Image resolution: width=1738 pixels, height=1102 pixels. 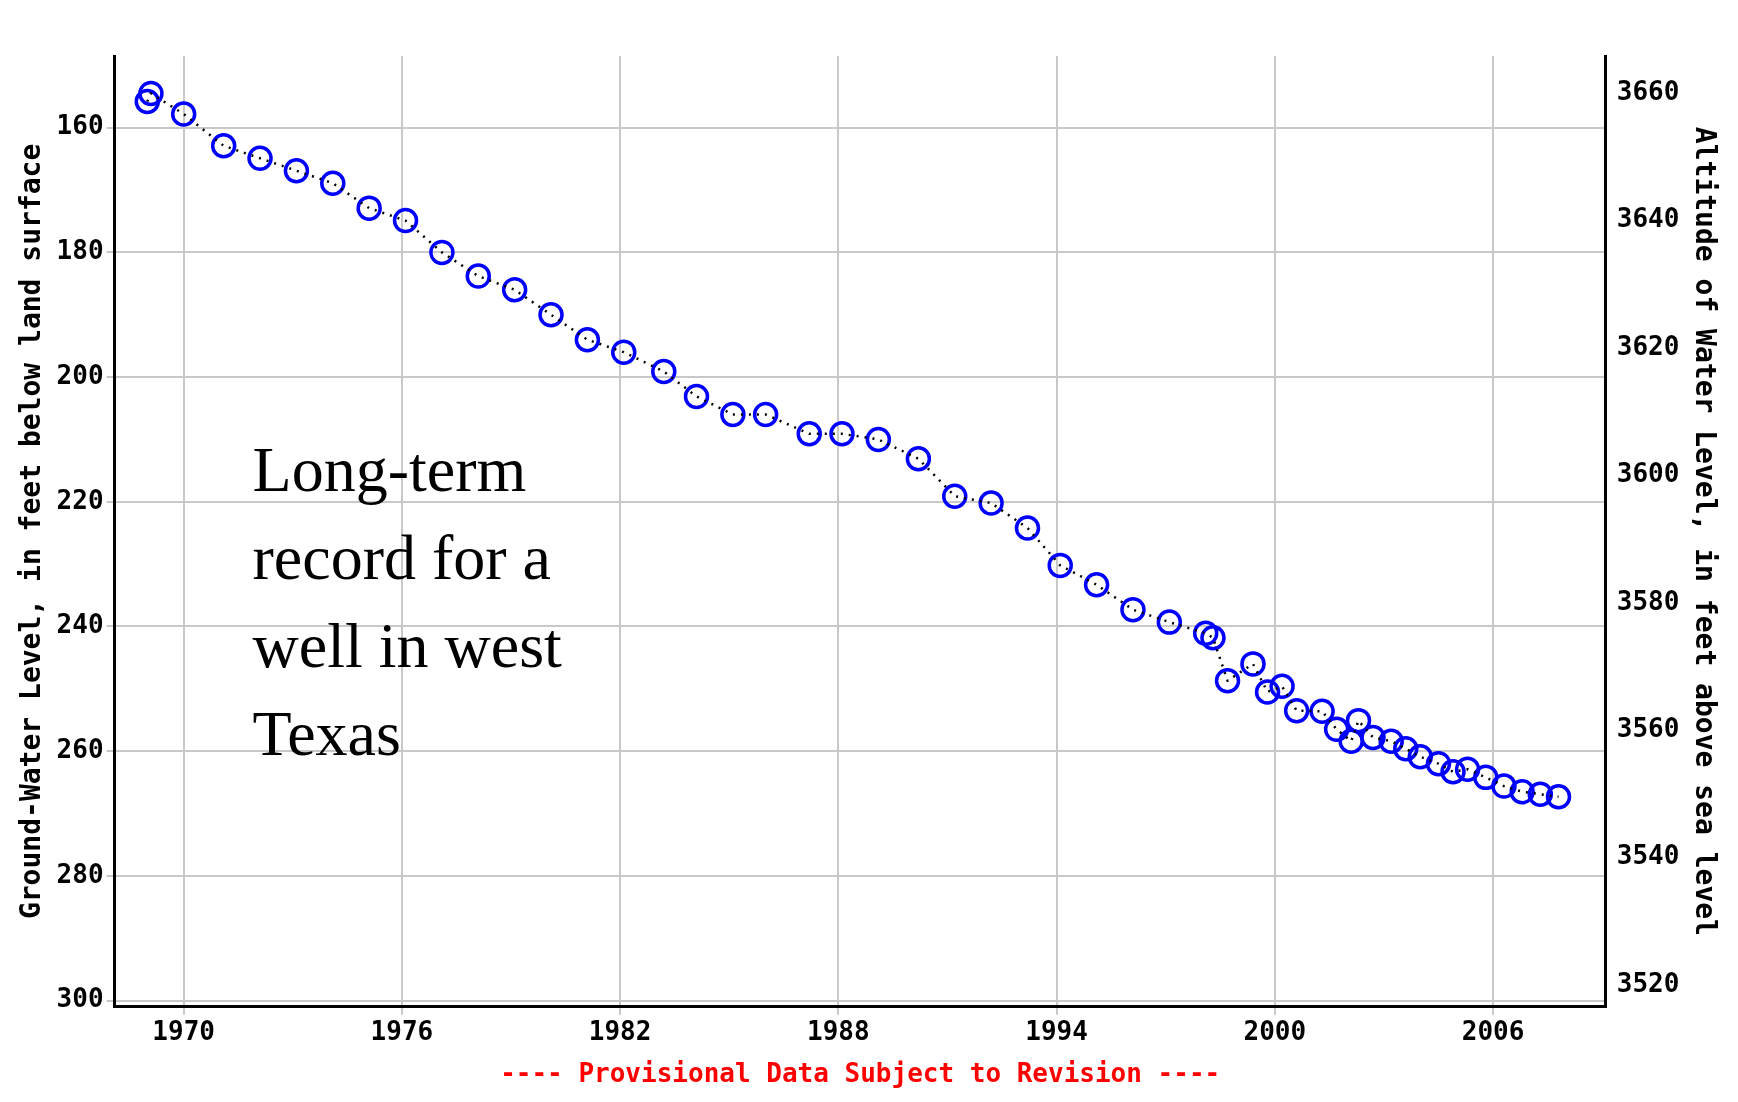 I want to click on y2-axis-title: Altitude of Water Level, in feet above sea level, so click(x=1705, y=531).